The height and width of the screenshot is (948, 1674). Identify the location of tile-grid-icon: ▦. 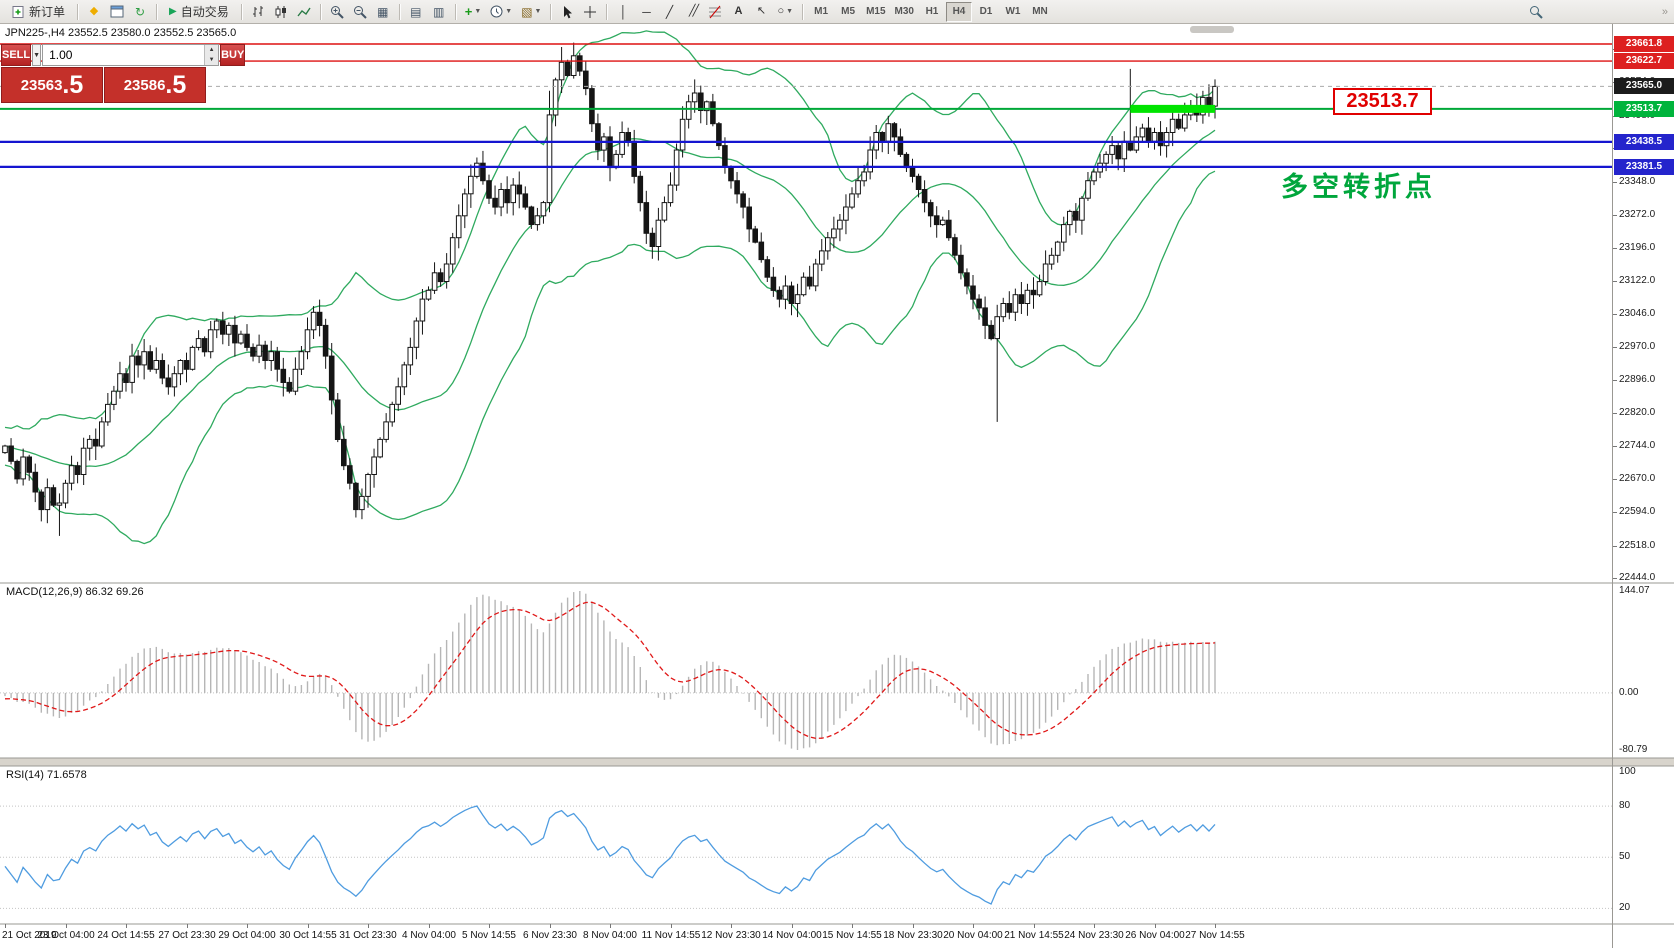
(383, 11).